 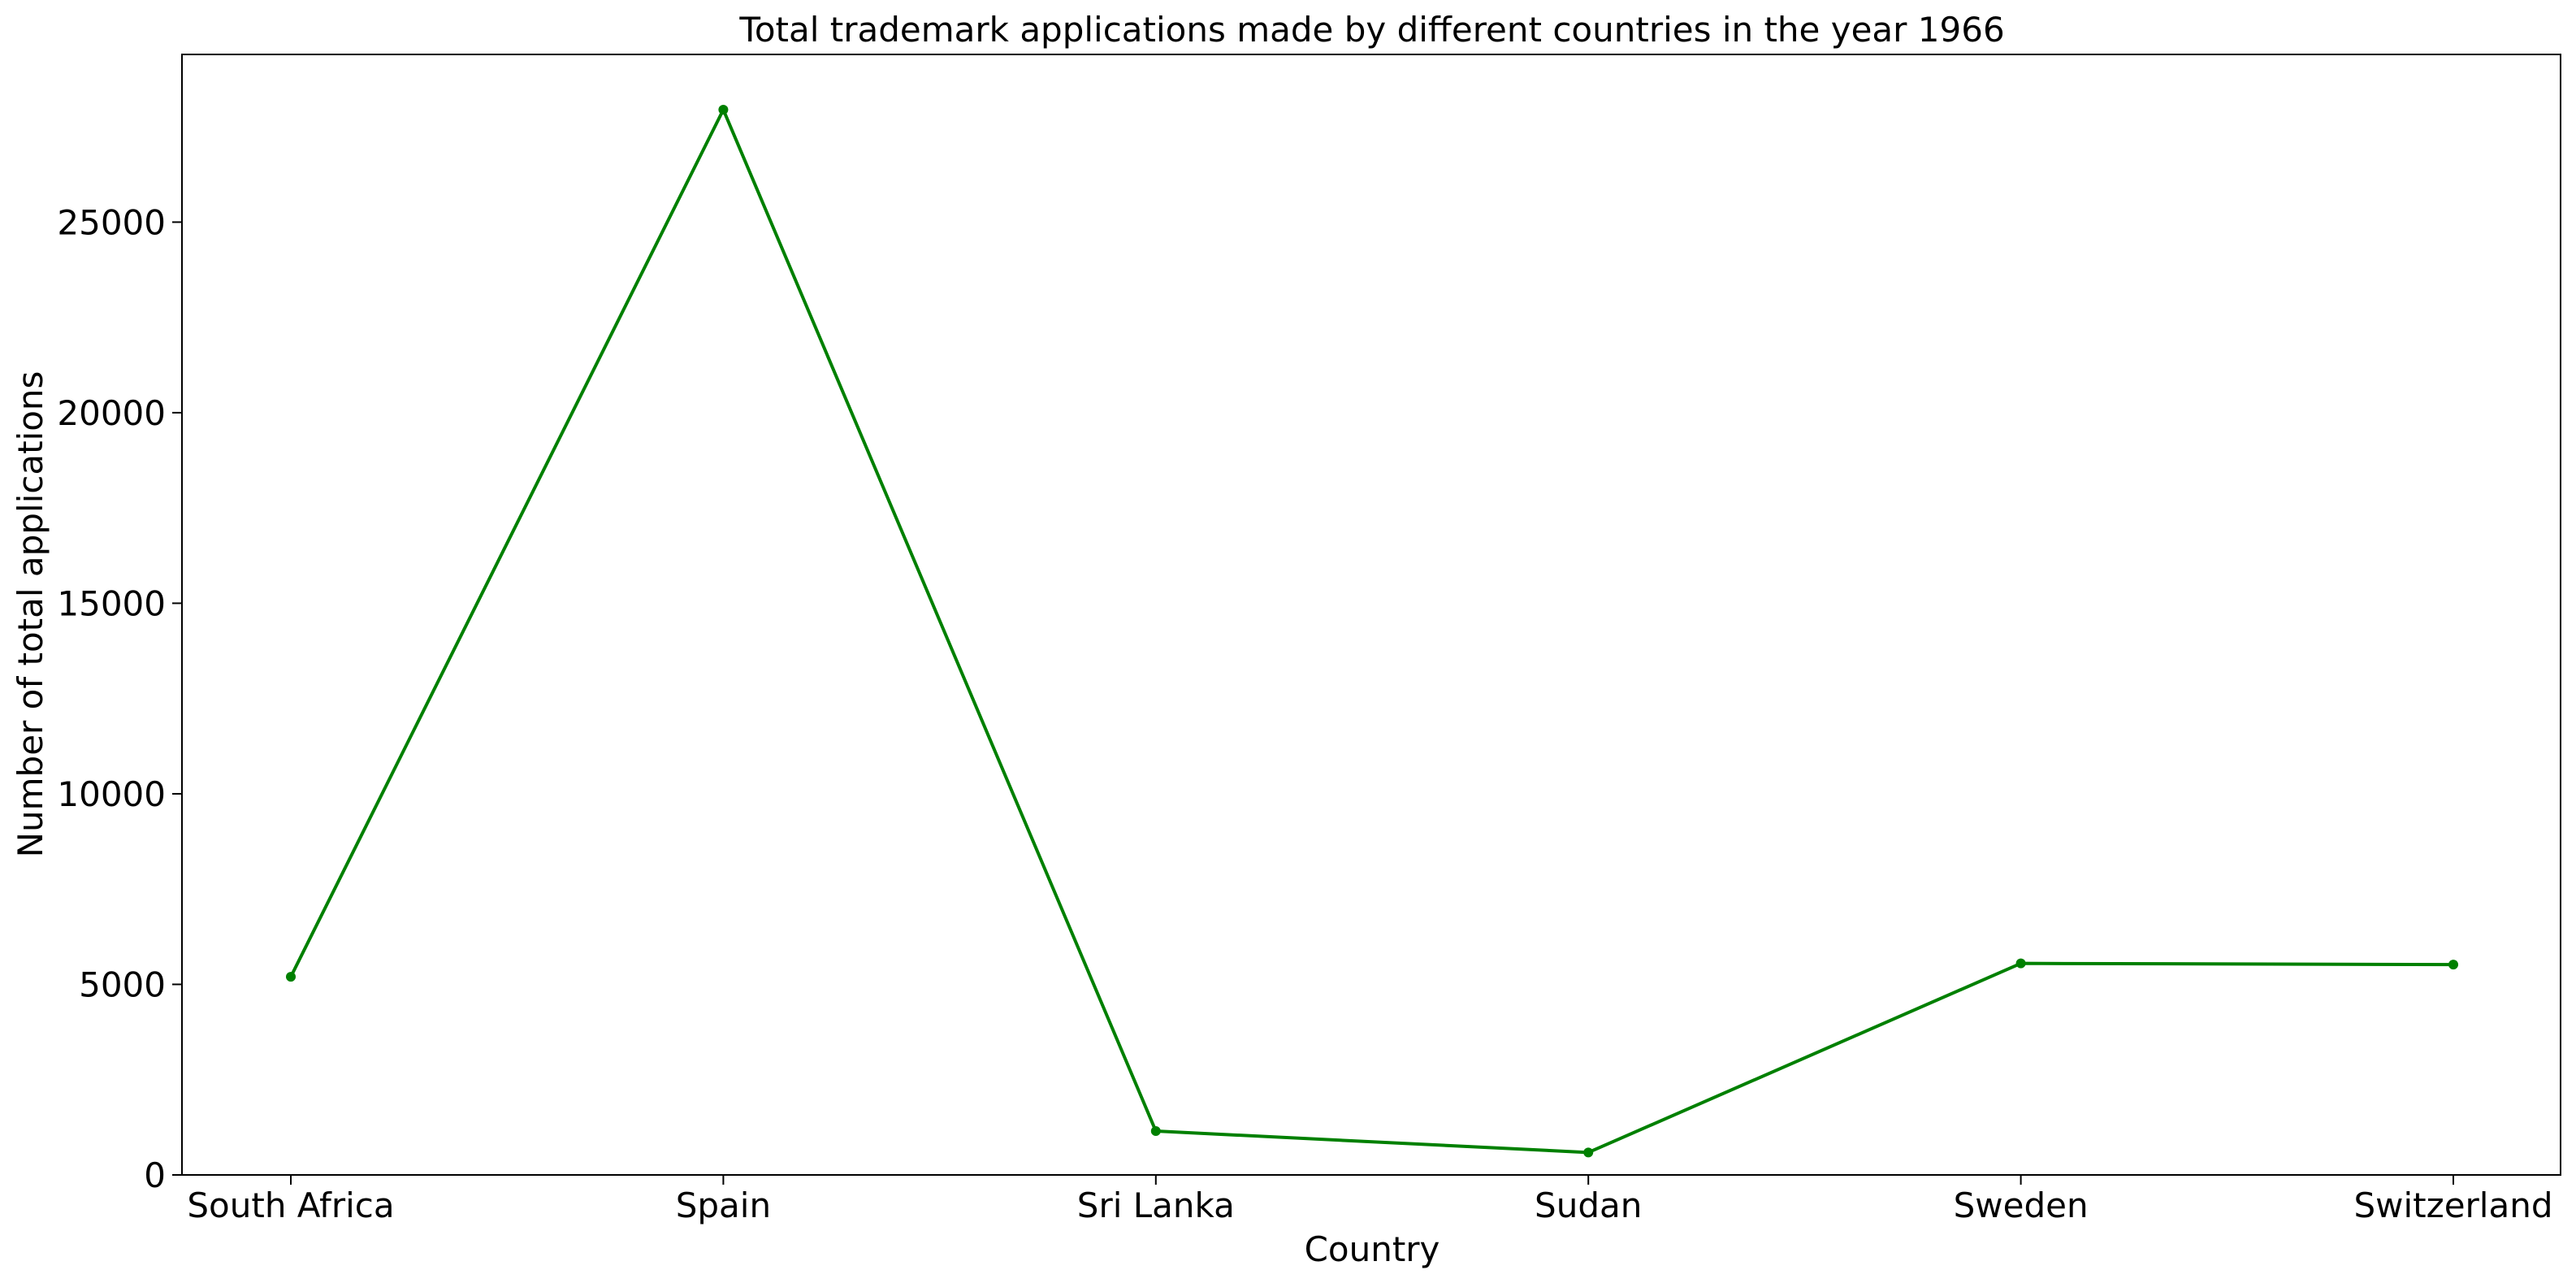 I want to click on x-tick-label: Switzerland, so click(x=2453, y=1205).